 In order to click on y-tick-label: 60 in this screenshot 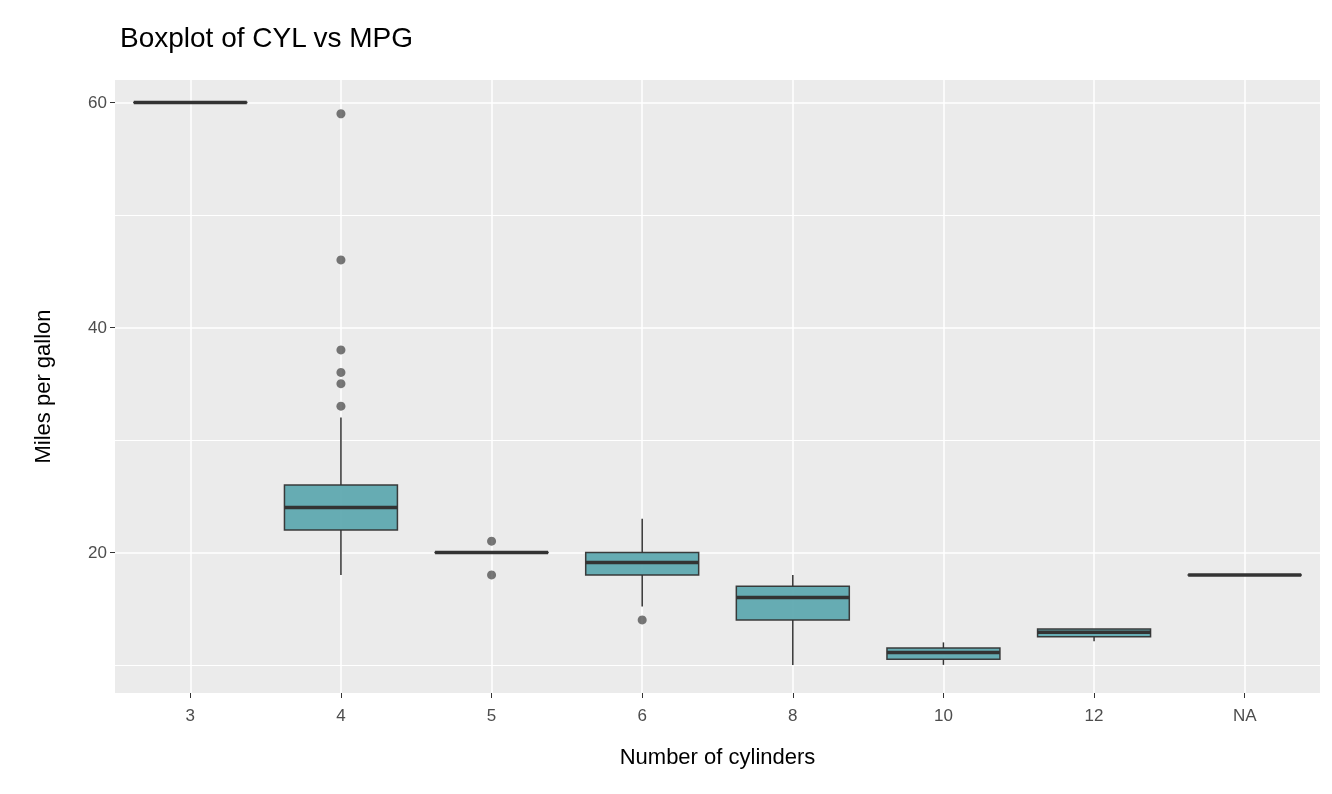, I will do `click(97, 102)`.